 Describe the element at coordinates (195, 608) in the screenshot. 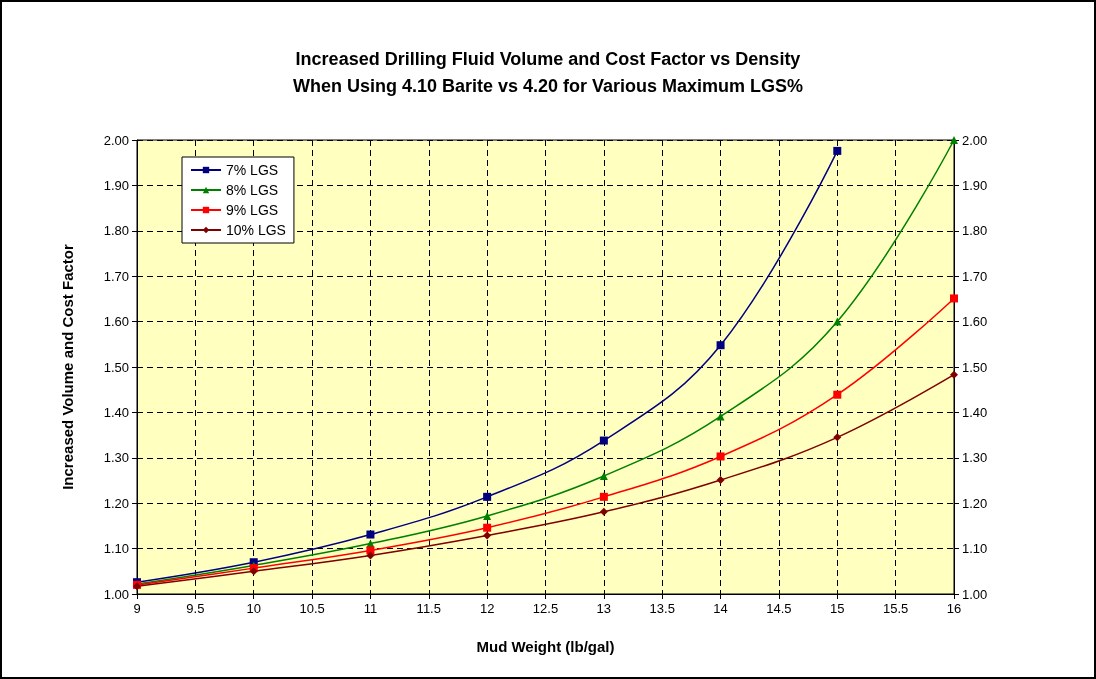

I see `x-tick-label: 9.5` at that location.